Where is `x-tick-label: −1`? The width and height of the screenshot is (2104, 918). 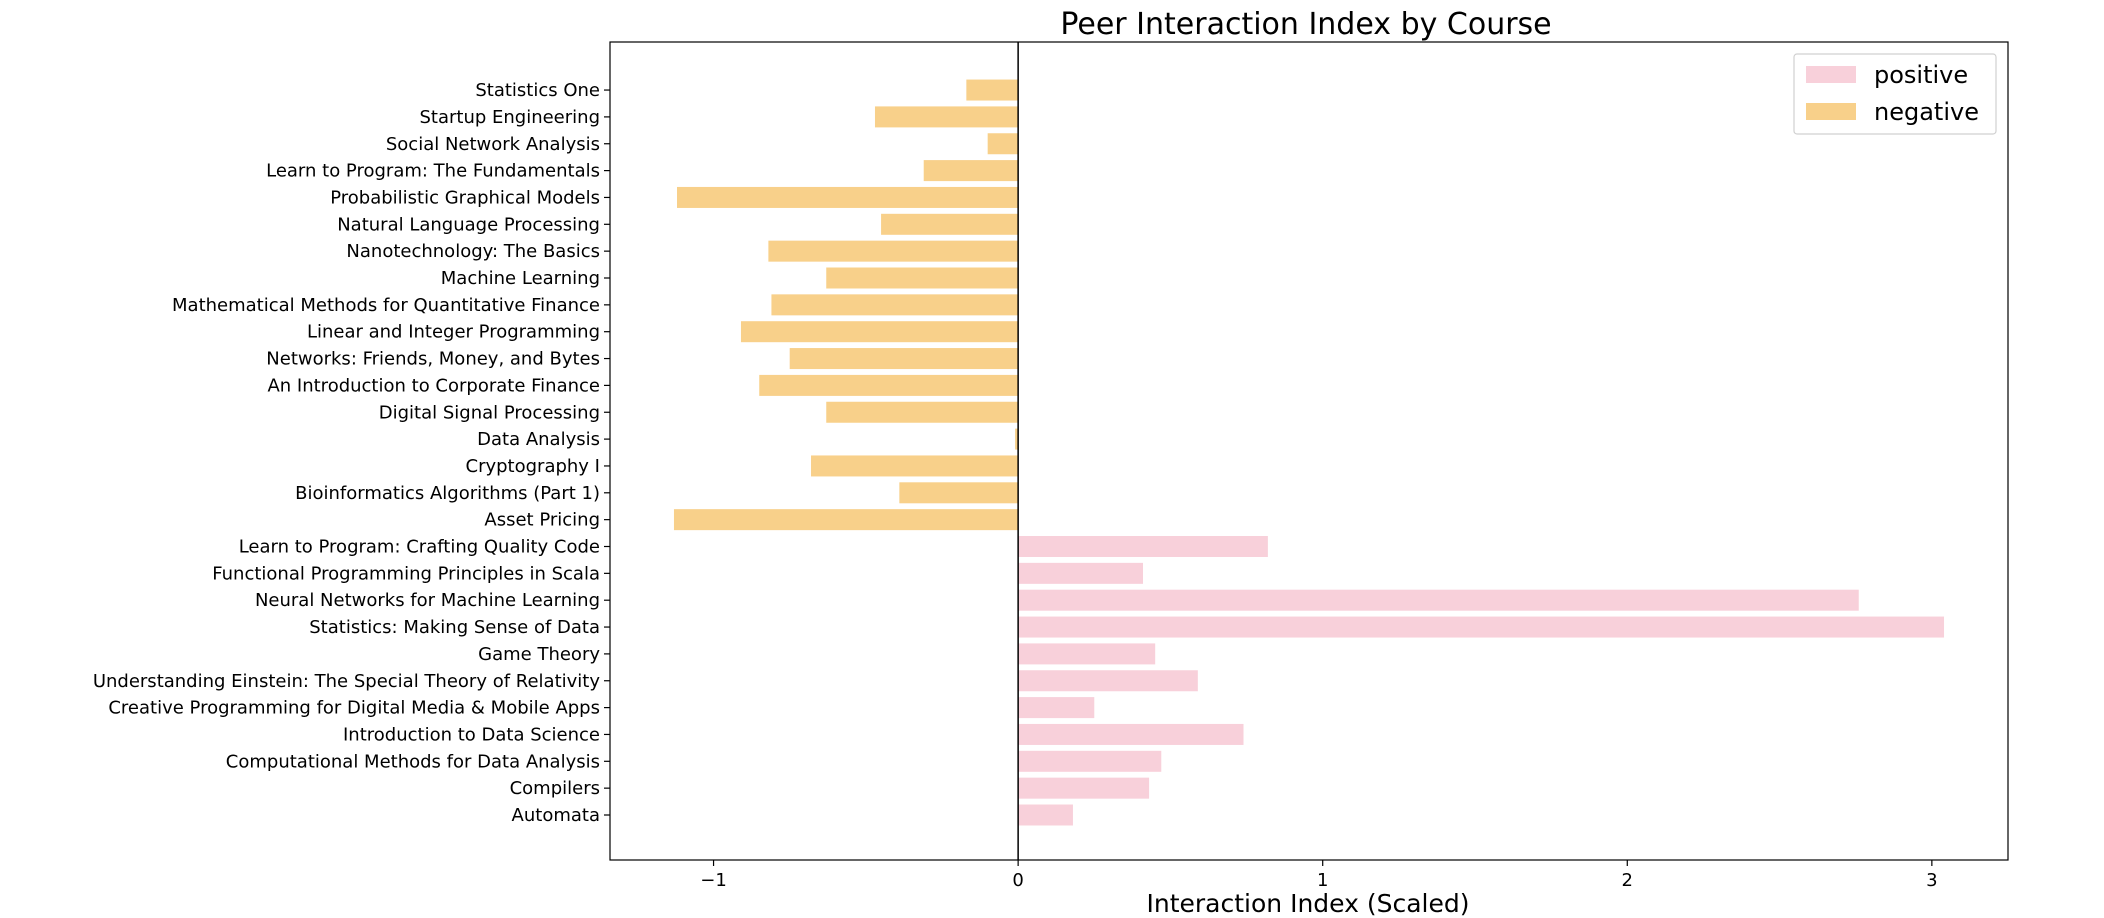
x-tick-label: −1 is located at coordinates (713, 880).